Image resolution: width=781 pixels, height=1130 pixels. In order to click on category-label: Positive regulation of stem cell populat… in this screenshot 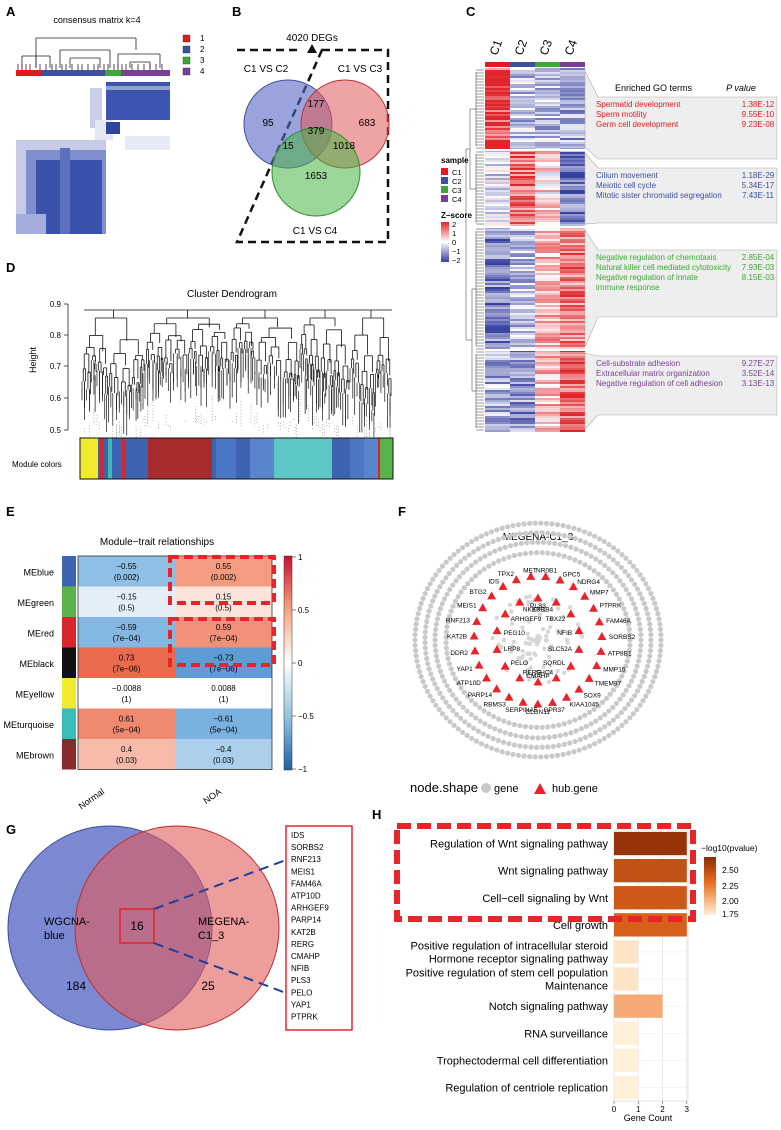, I will do `click(507, 974)`.